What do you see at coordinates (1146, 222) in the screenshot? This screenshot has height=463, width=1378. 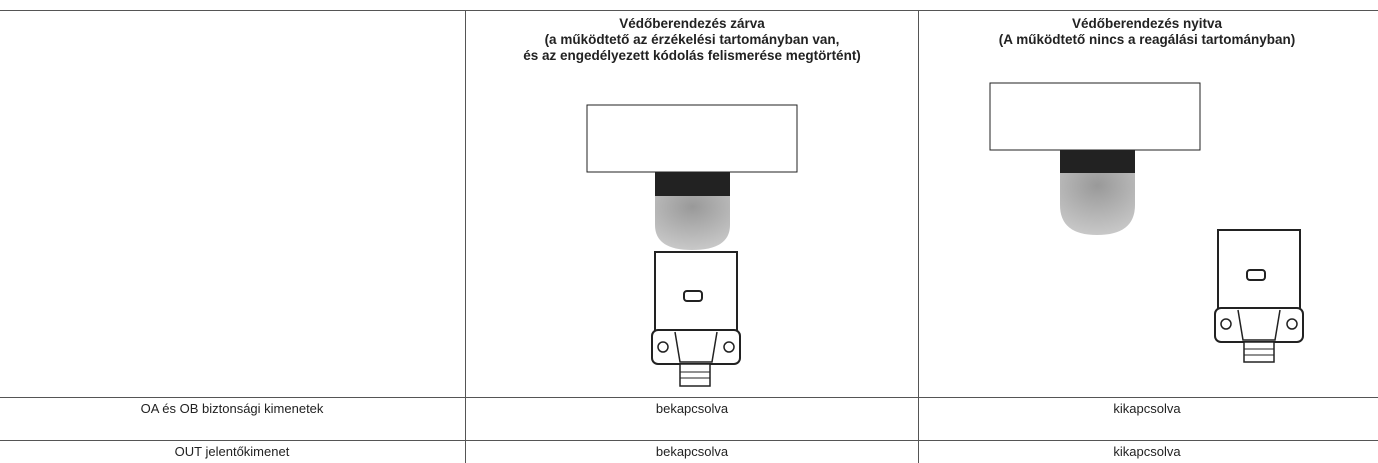 I see `diagram-open` at bounding box center [1146, 222].